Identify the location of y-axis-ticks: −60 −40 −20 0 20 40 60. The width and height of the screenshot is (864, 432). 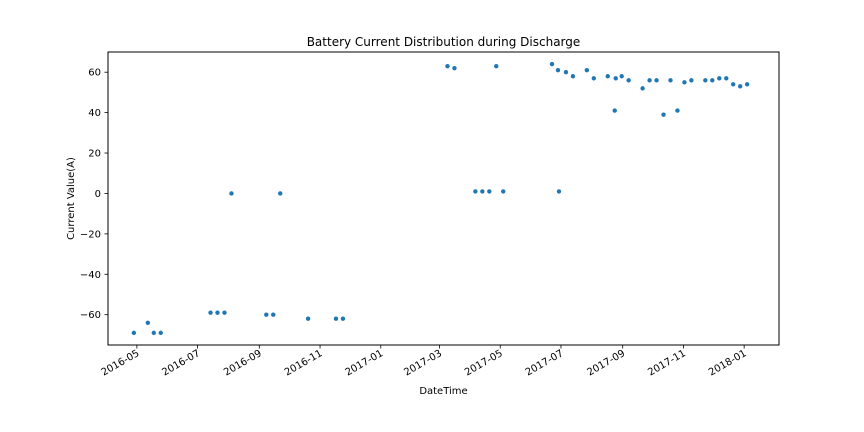
(94, 194).